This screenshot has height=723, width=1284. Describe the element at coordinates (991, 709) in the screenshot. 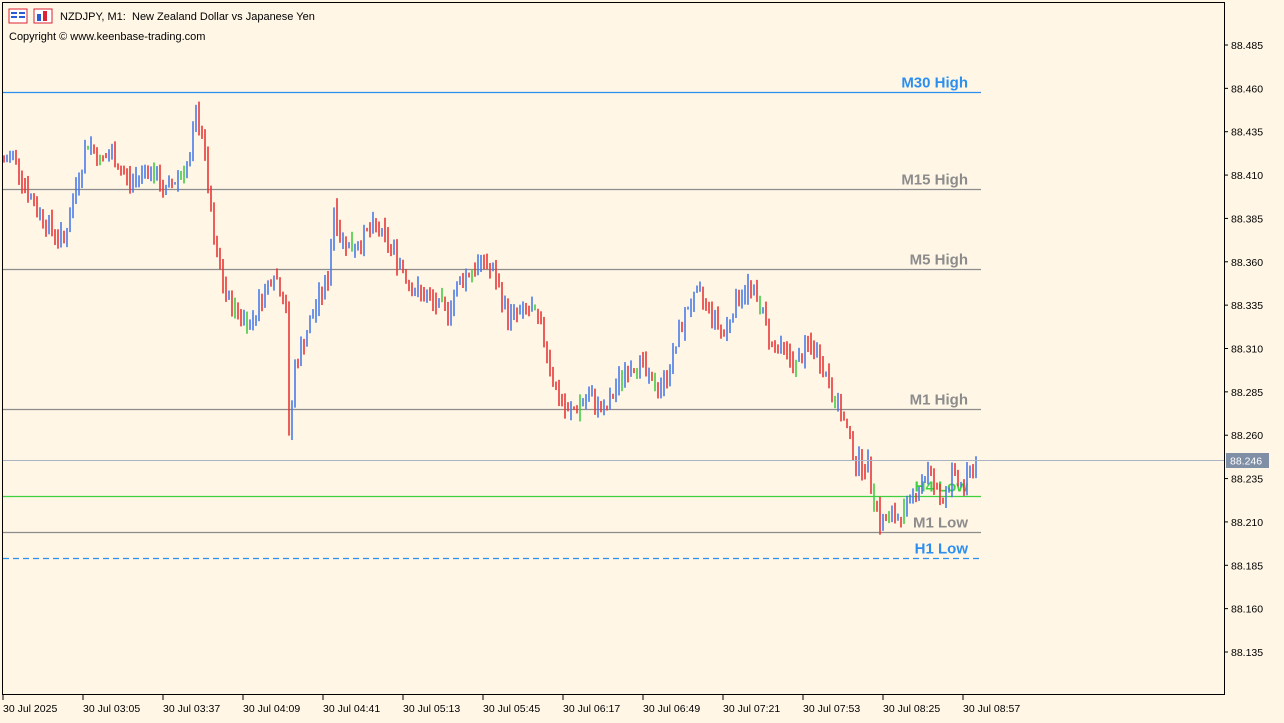

I see `x-tick-label: 30 Jul 08:57` at that location.